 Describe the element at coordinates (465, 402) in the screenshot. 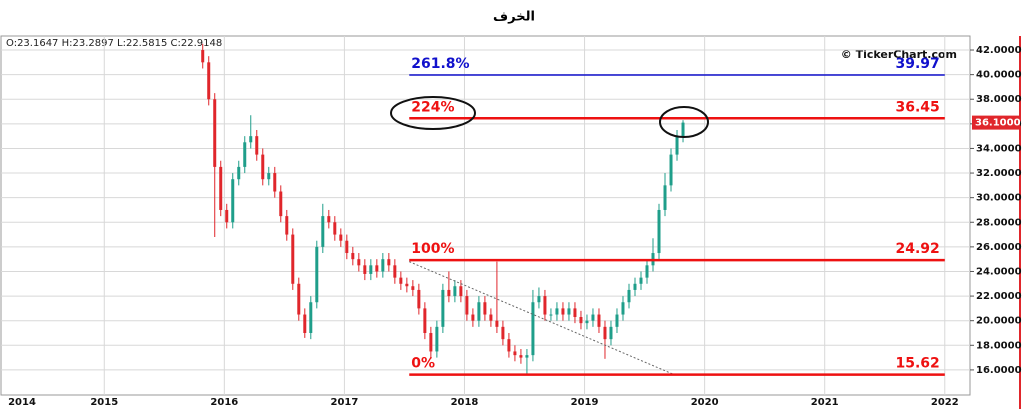

I see `x-tick-label: 2018` at that location.